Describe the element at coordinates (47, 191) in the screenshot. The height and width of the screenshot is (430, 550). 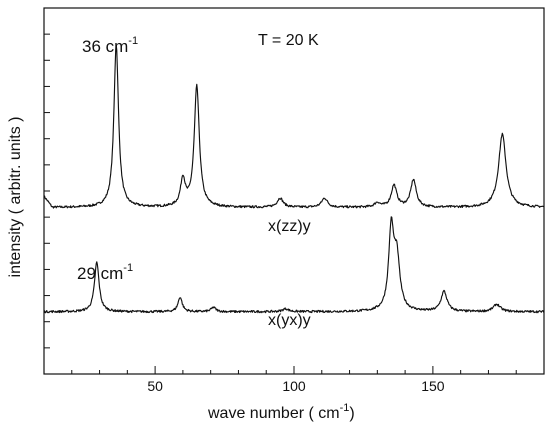
I see `y-axis-ticks` at that location.